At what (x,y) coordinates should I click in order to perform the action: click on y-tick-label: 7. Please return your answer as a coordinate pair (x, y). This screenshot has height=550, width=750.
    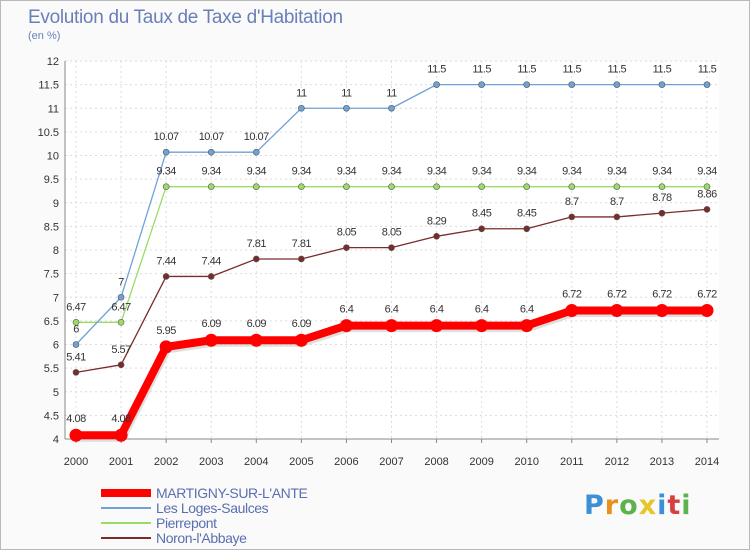
    Looking at the image, I should click on (56, 298).